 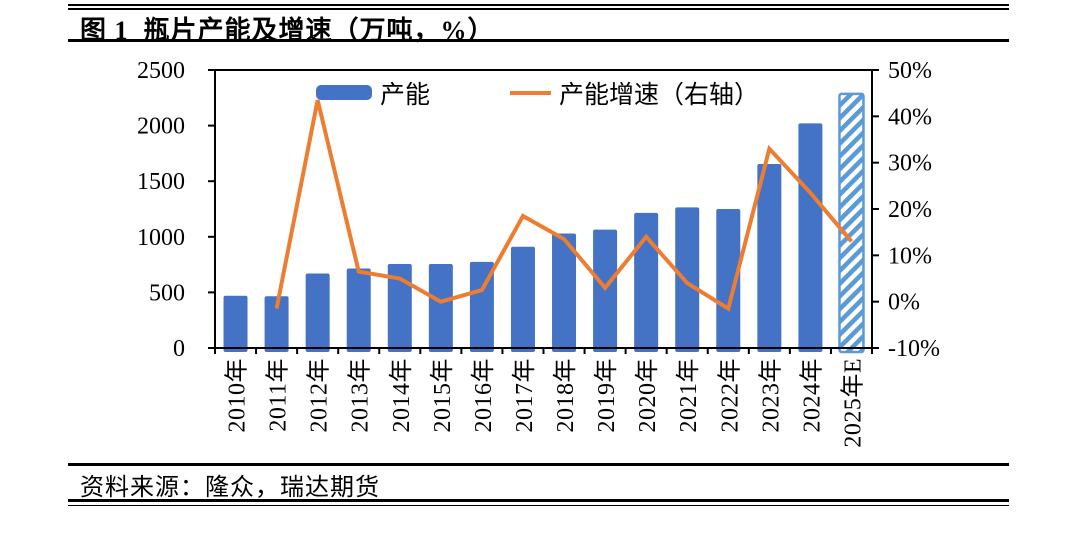 I want to click on top-rule-thin, so click(x=538, y=9).